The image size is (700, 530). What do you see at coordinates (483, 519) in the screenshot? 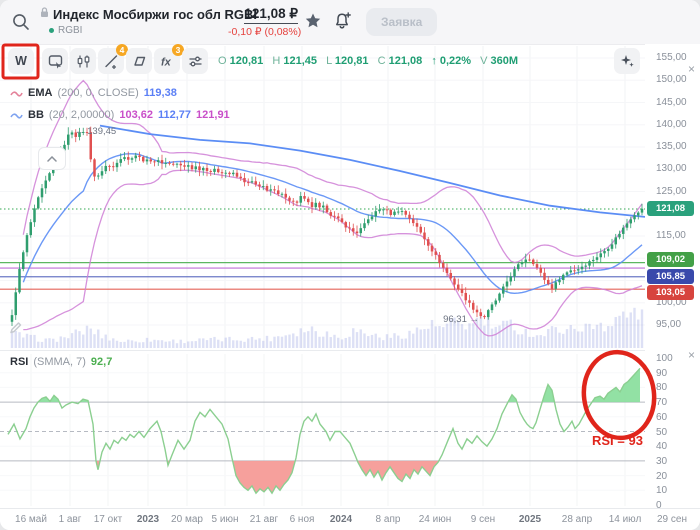
I see `x-axis-label: 9 сен` at bounding box center [483, 519].